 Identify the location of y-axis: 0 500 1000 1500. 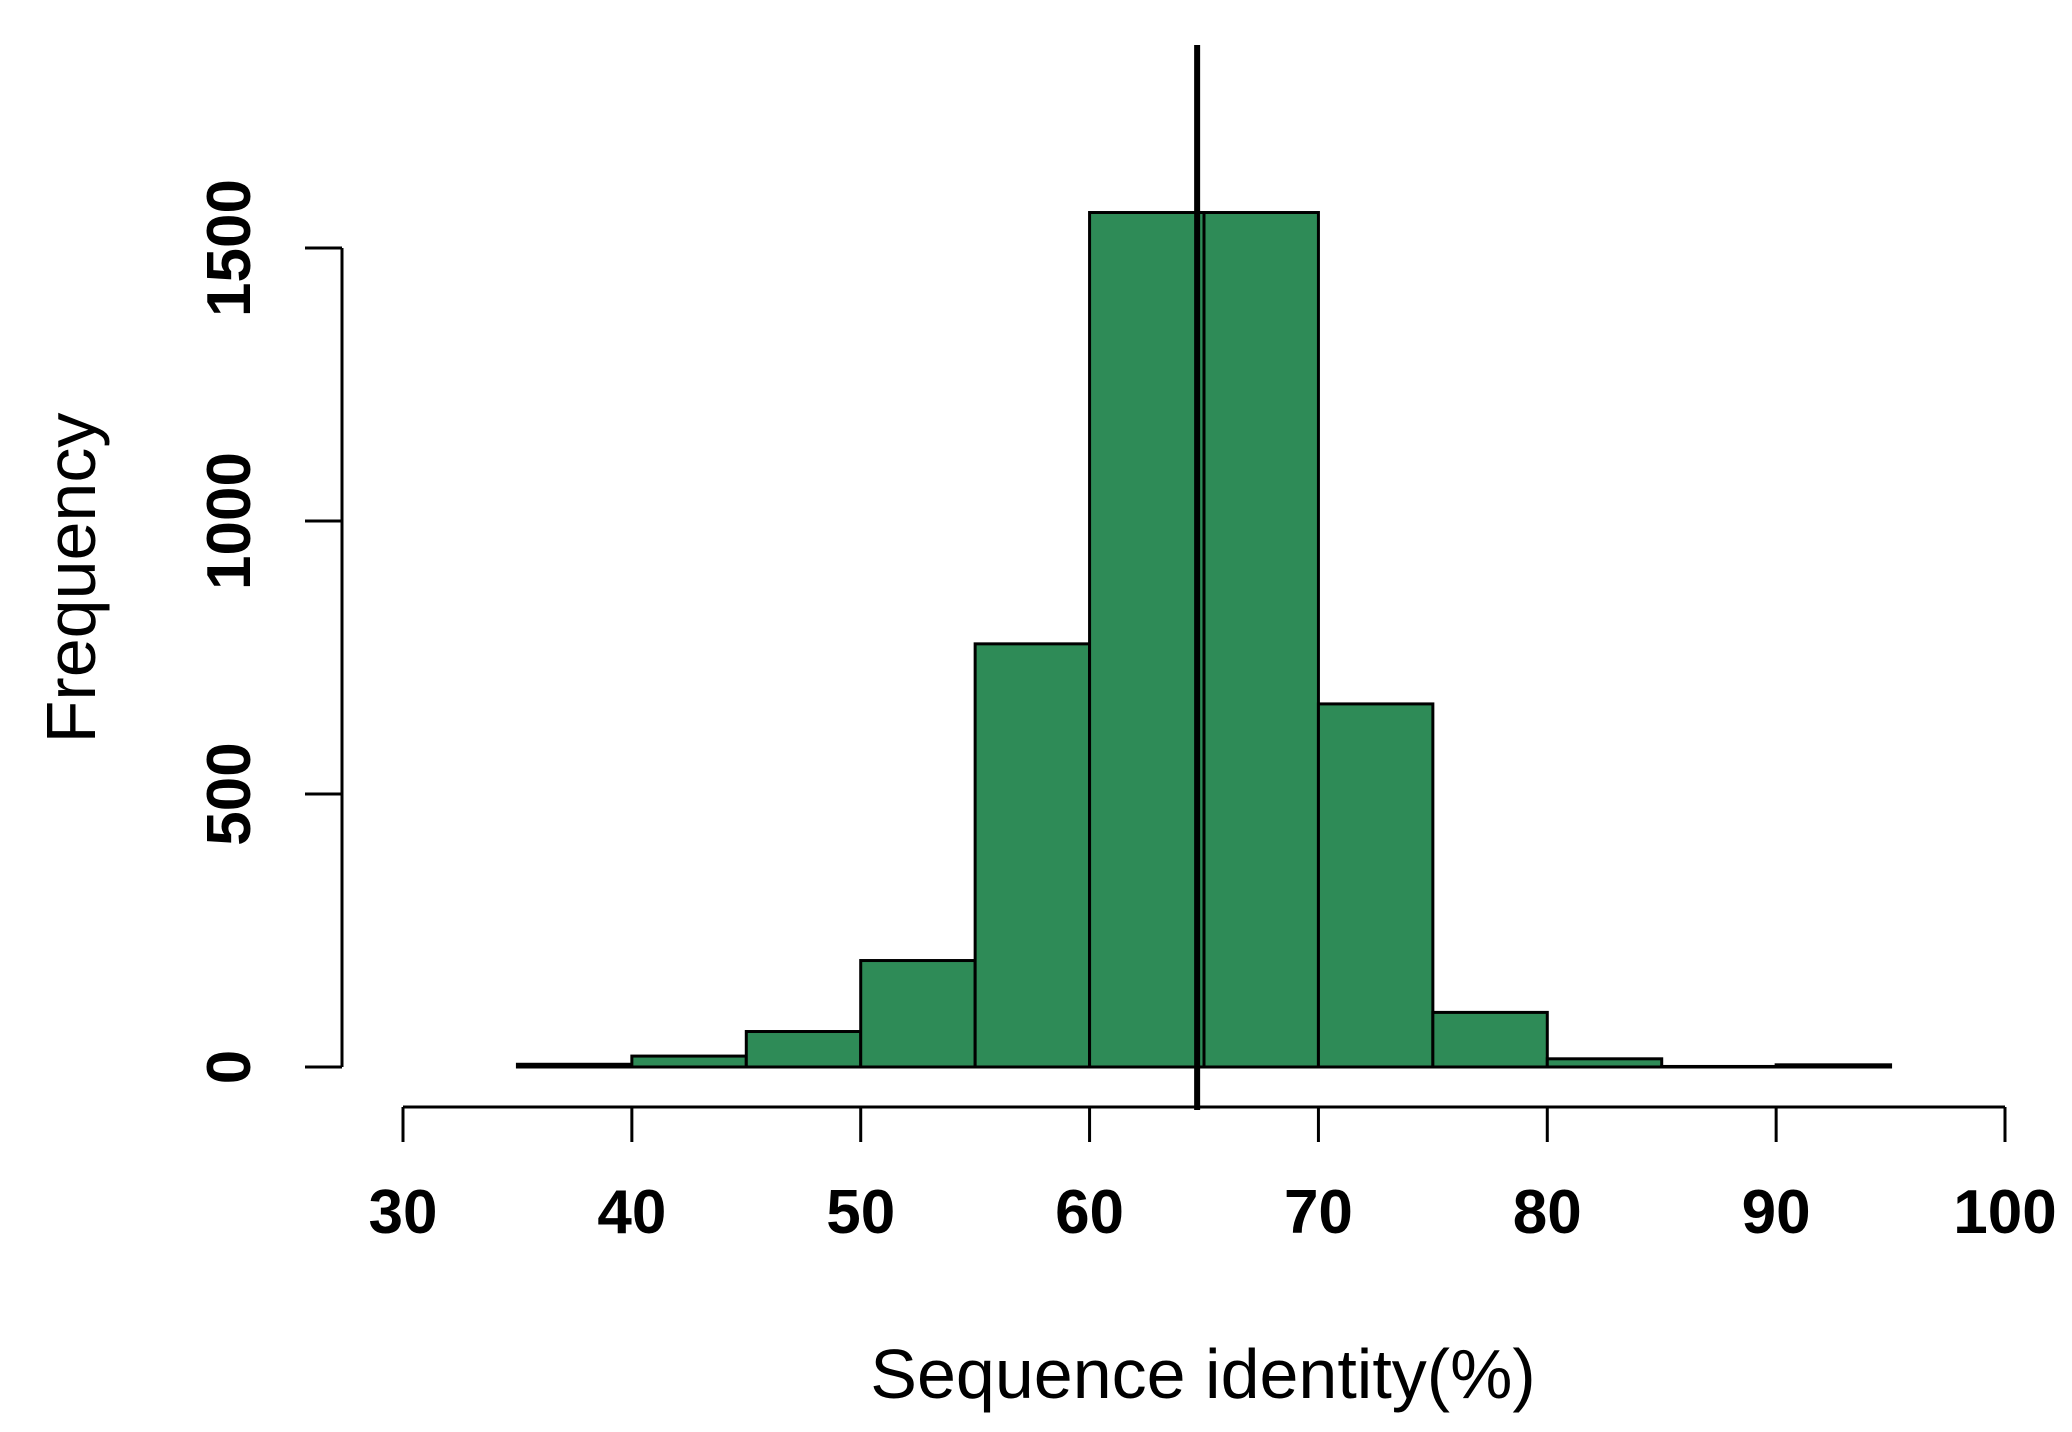
(269, 631).